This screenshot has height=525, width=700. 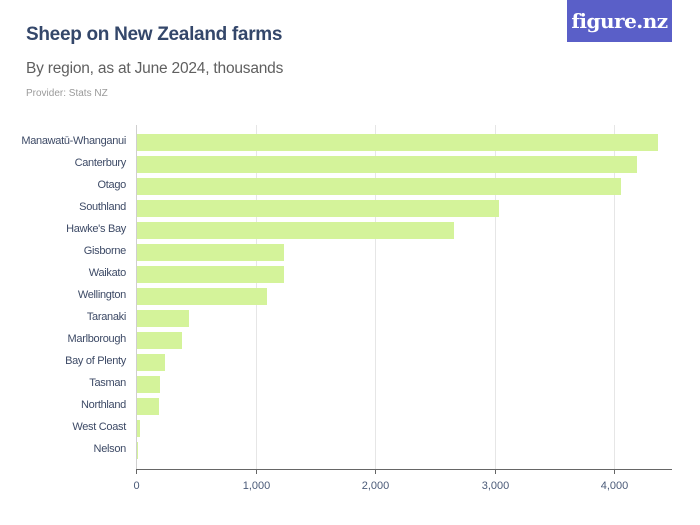 I want to click on category-label: Hawke's Bay, so click(x=96, y=229).